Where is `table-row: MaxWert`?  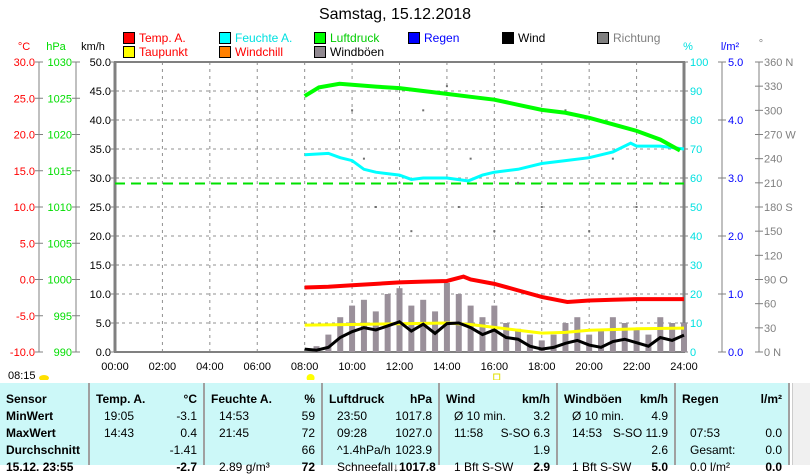
table-row: MaxWert is located at coordinates (44, 433).